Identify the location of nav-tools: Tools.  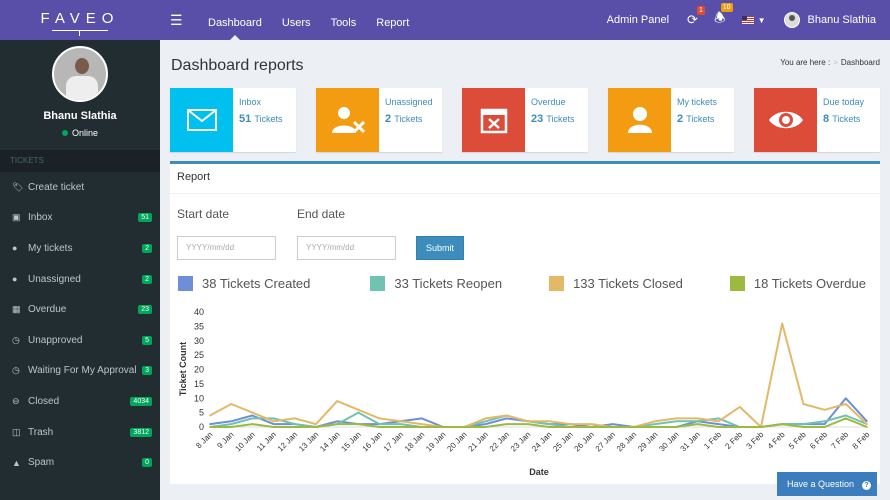
(343, 23).